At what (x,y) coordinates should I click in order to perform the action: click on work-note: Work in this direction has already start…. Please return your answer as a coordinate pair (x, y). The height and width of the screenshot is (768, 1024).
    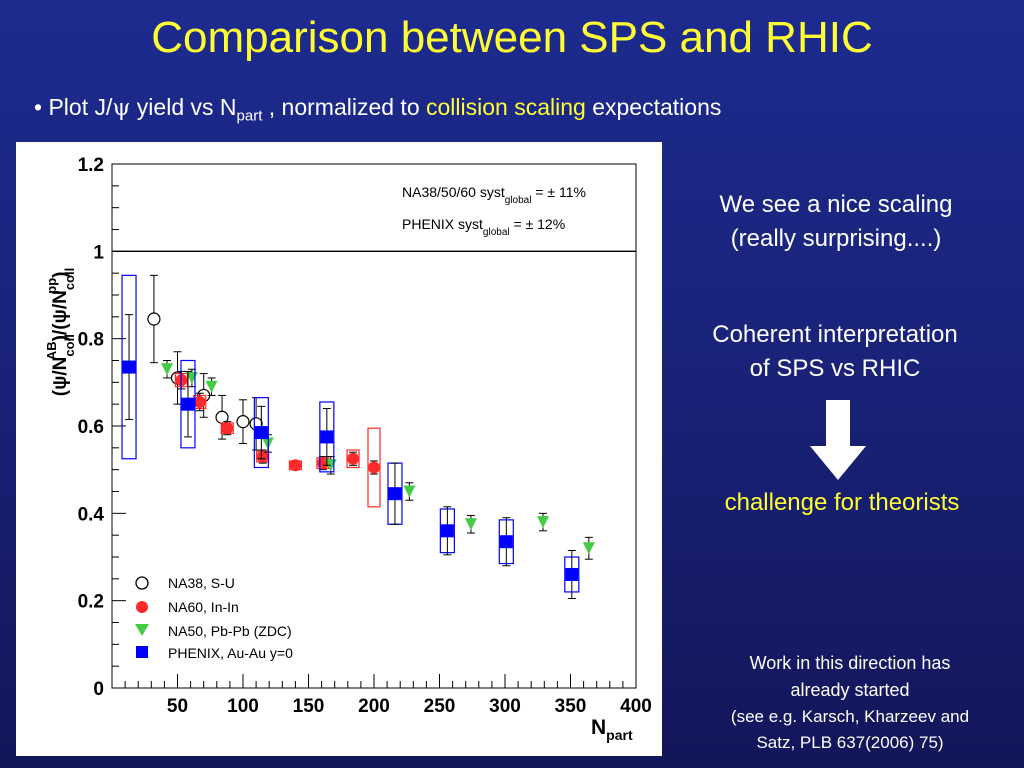
    Looking at the image, I should click on (850, 702).